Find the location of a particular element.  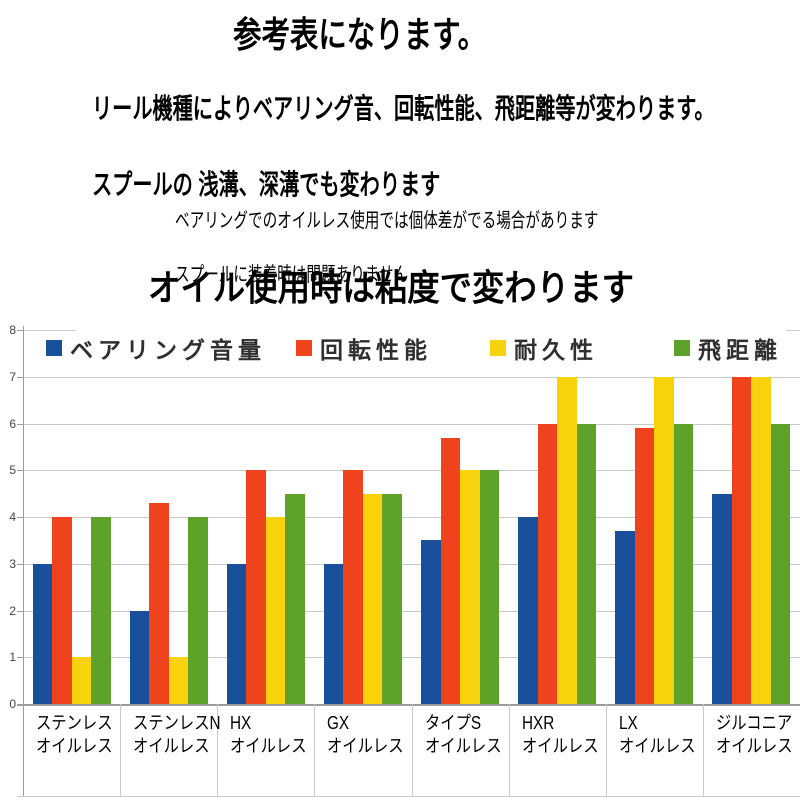

legend-label: 耐久性 is located at coordinates (556, 350).